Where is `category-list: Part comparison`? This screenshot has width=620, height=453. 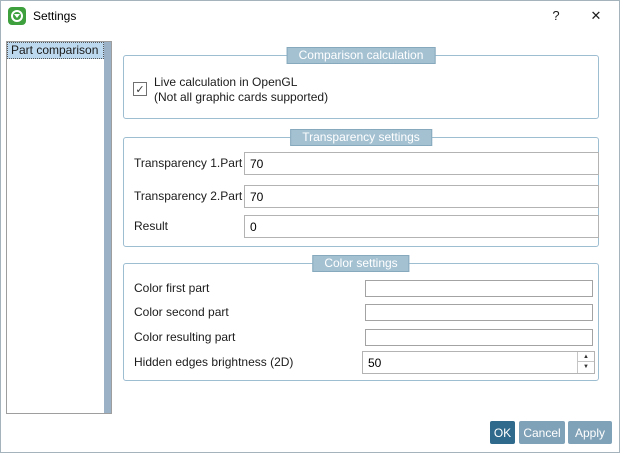
category-list: Part comparison is located at coordinates (59, 227).